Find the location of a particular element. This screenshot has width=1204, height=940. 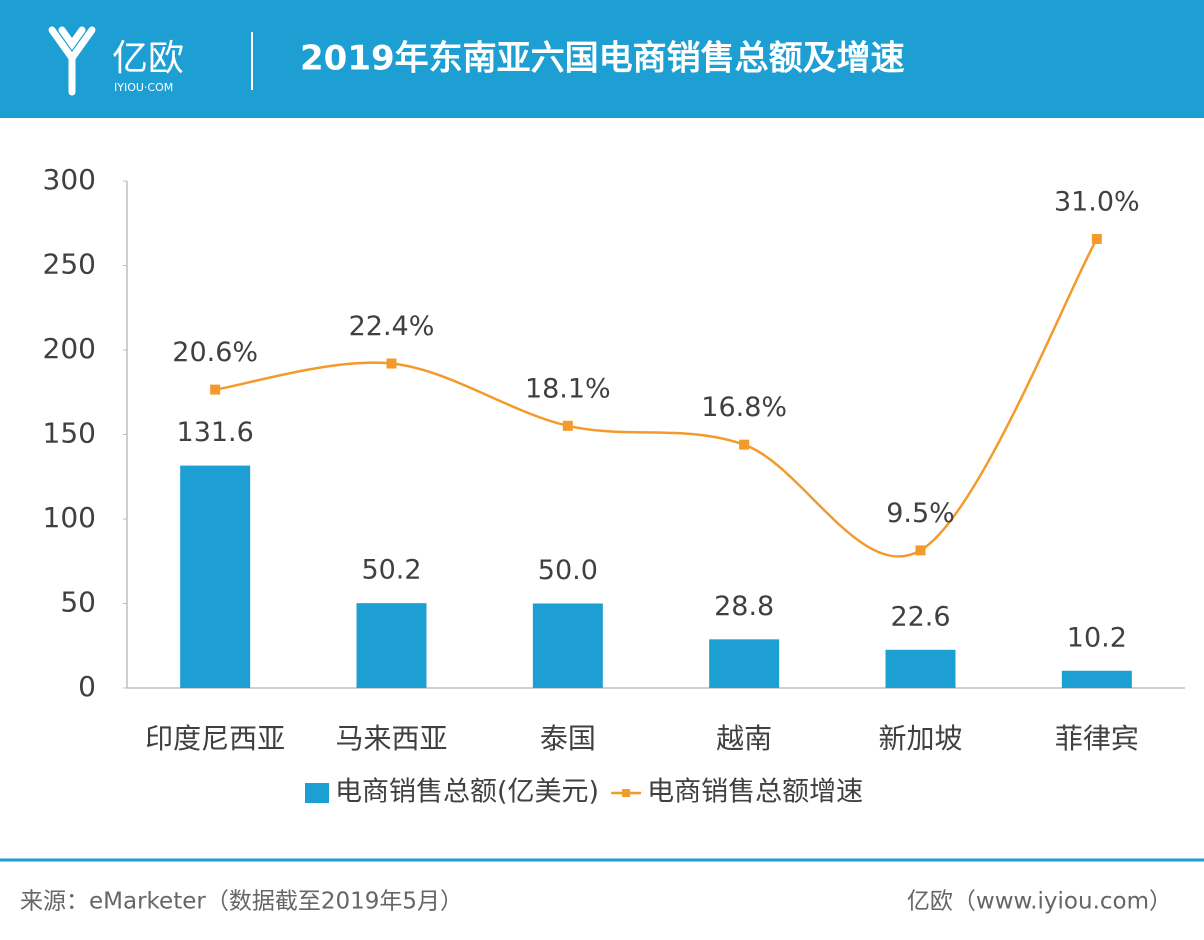

y-tick-label: 300 is located at coordinates (69, 179).